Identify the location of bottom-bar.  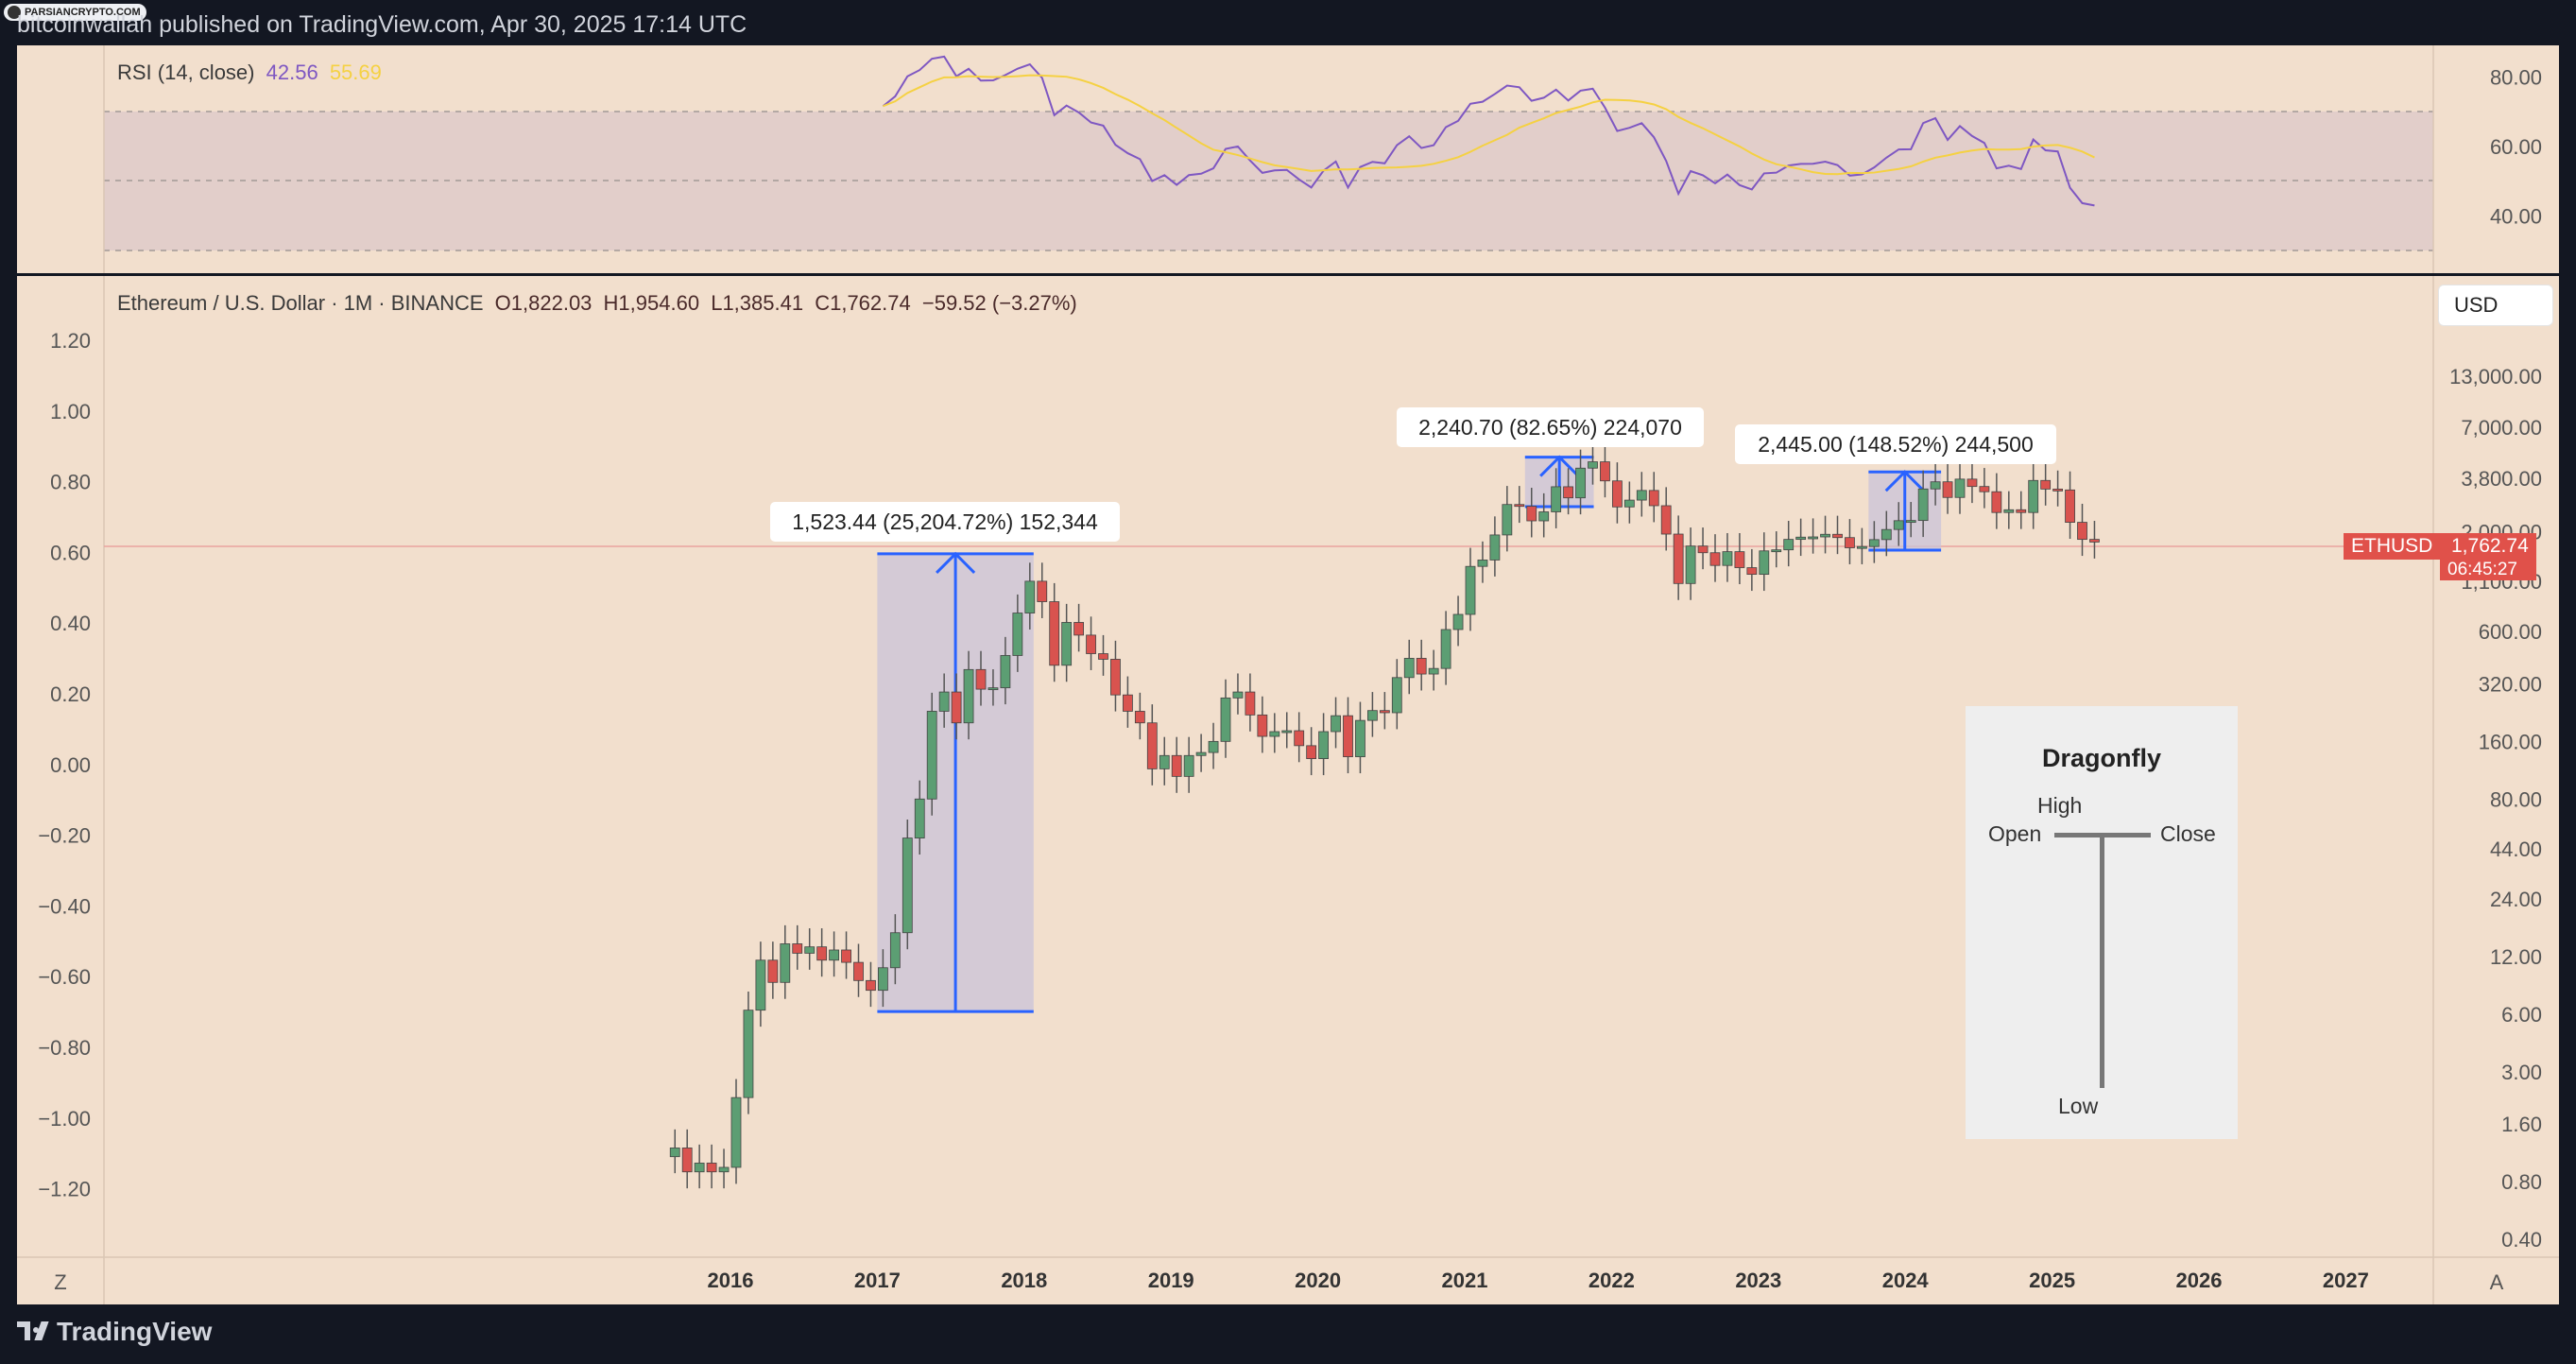
(1288, 1334).